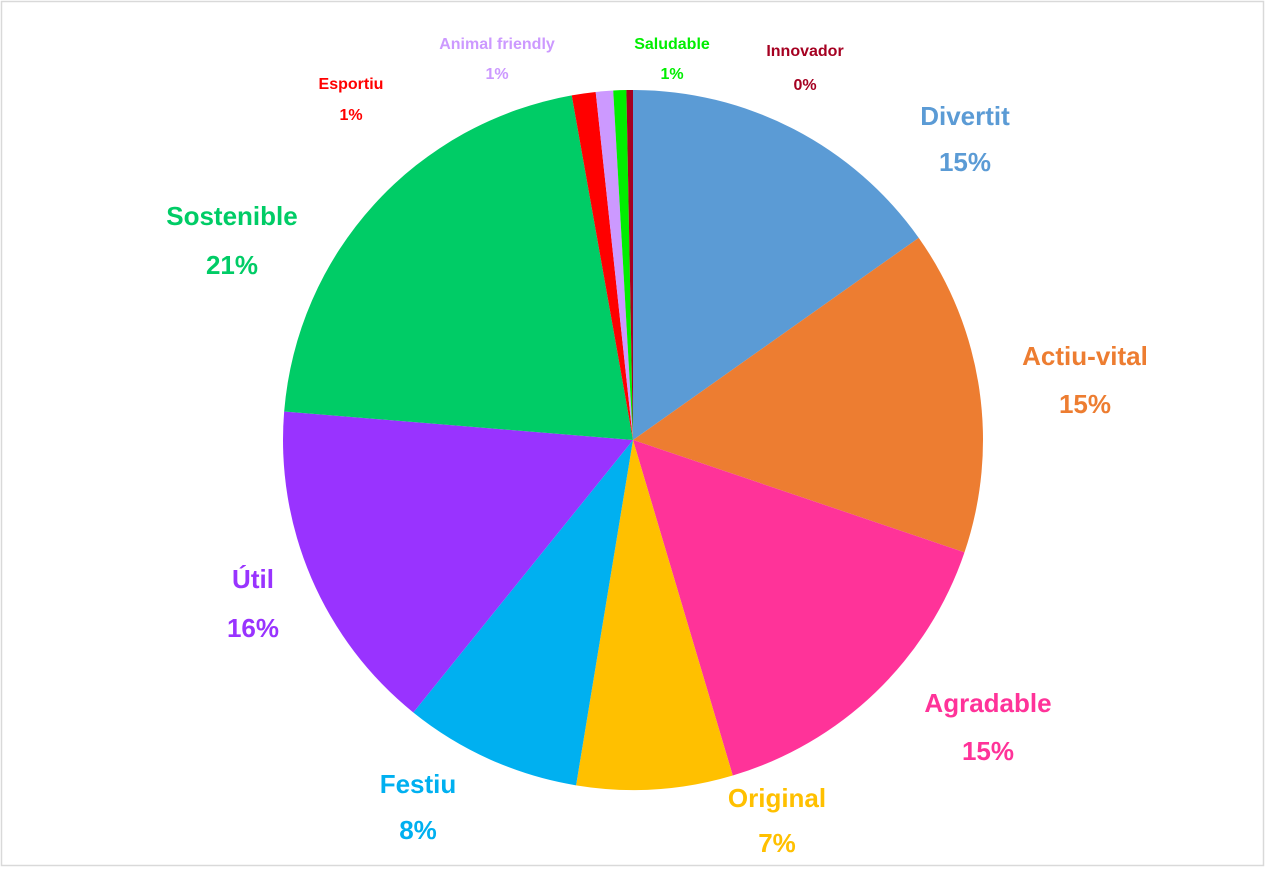 The image size is (1267, 873). I want to click on slice-value-label: 8%, so click(418, 830).